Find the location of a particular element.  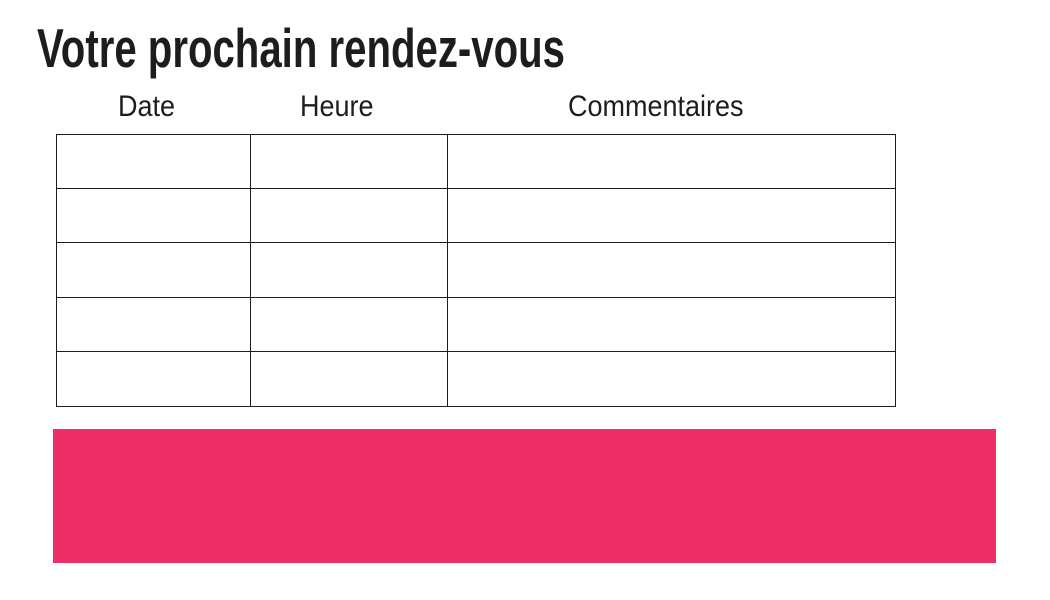

column-header-commentaires: Commentaires is located at coordinates (656, 106).